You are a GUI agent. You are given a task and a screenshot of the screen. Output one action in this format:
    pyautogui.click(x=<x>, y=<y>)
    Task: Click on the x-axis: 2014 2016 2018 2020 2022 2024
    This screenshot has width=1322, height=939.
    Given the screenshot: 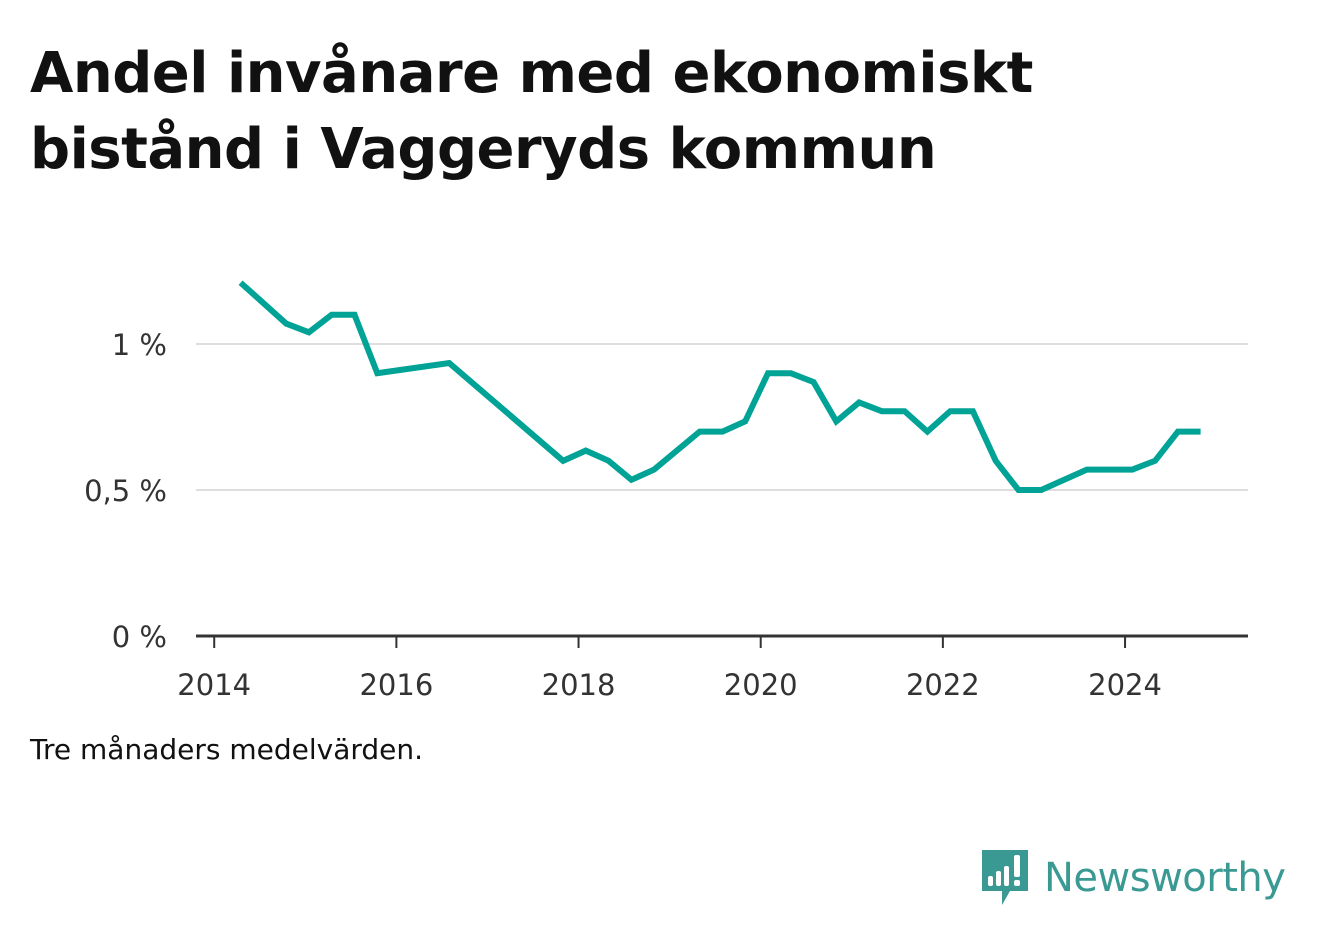 What is the action you would take?
    pyautogui.click(x=712, y=668)
    